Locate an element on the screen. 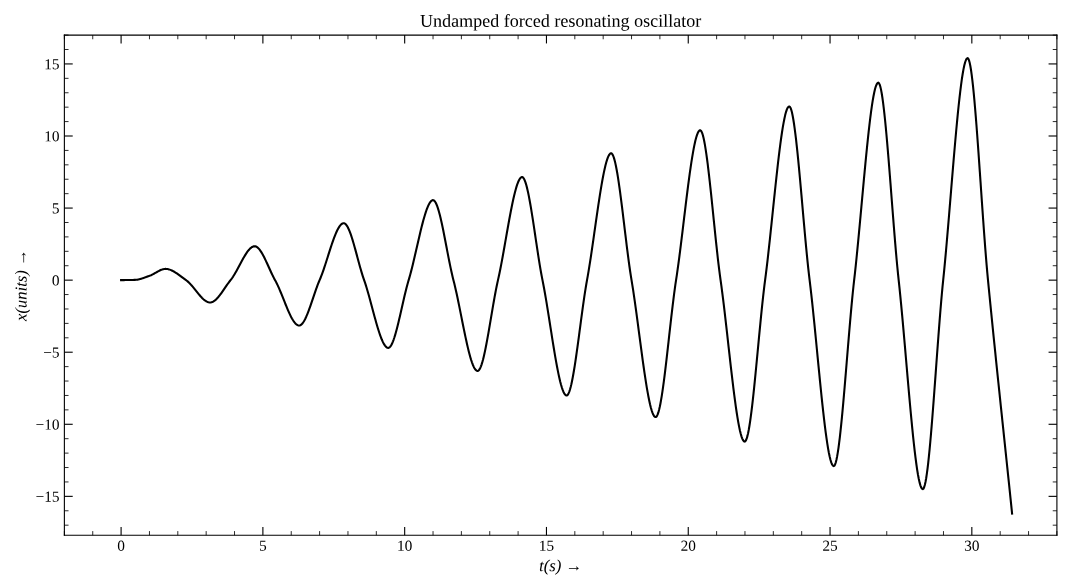 The width and height of the screenshot is (1073, 585). x-tick-label: 20 is located at coordinates (688, 545).